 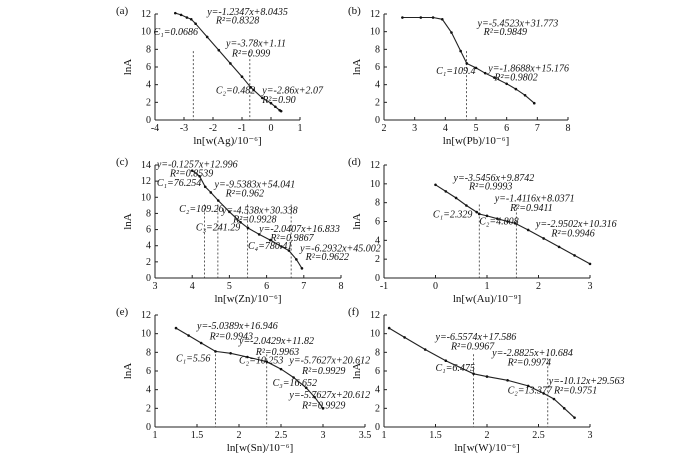 I want to click on annotation: C₁=5.56, so click(x=193, y=359).